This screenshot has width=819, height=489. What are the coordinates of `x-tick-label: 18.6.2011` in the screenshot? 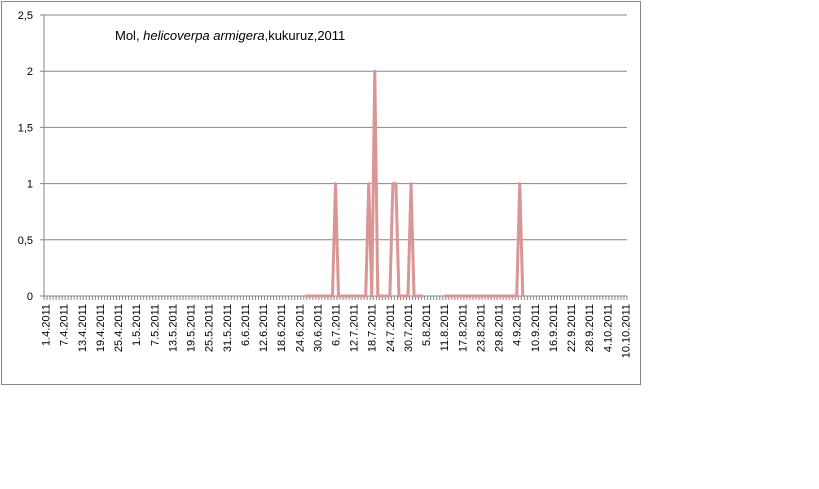 It's located at (282, 328).